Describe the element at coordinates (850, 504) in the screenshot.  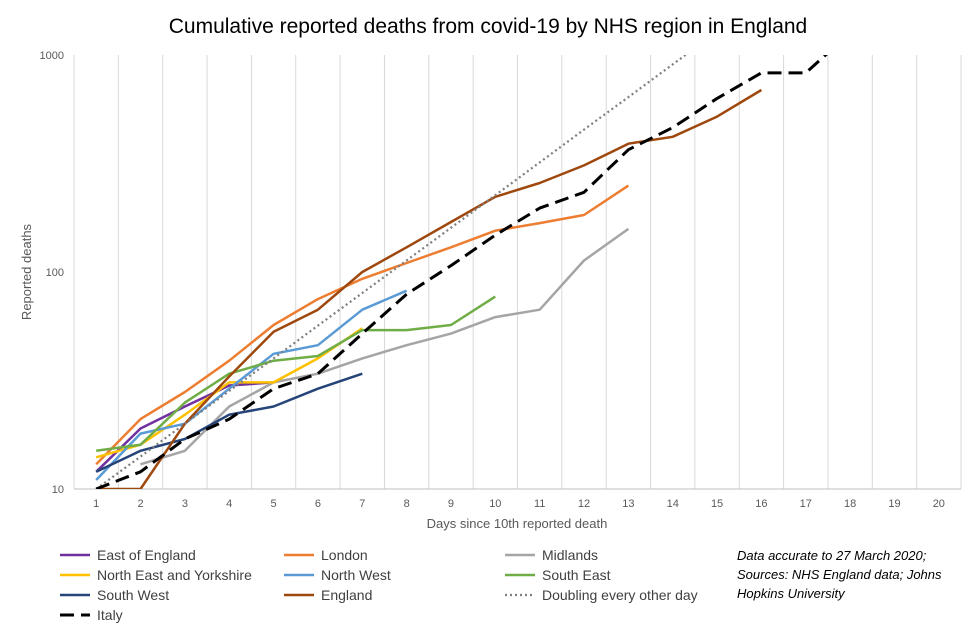
I see `x-tick-label: 18` at that location.